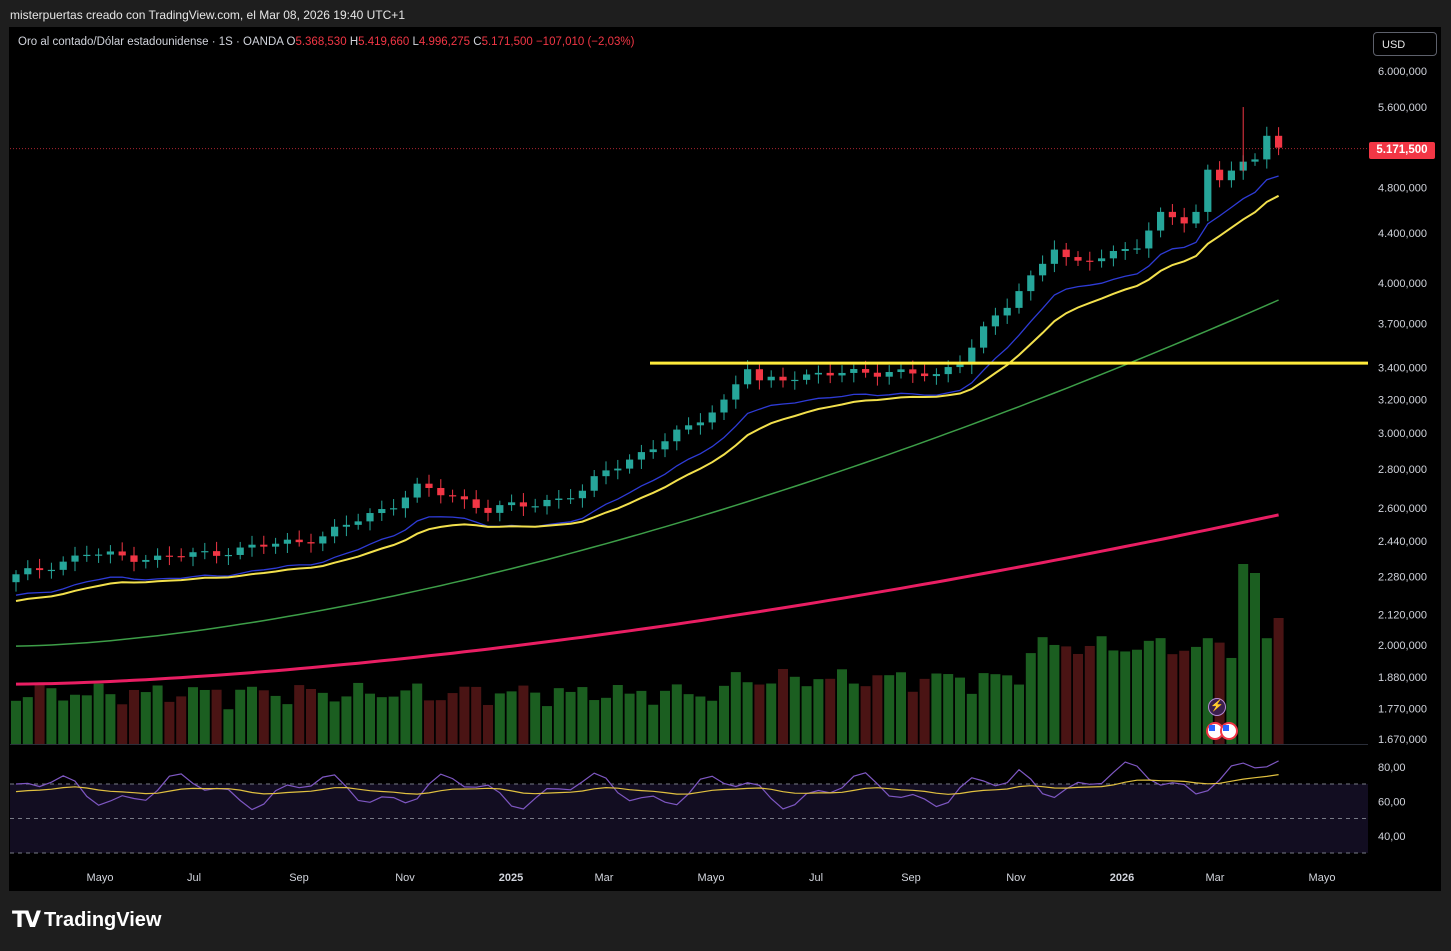  I want to click on open-label: O, so click(291, 42).